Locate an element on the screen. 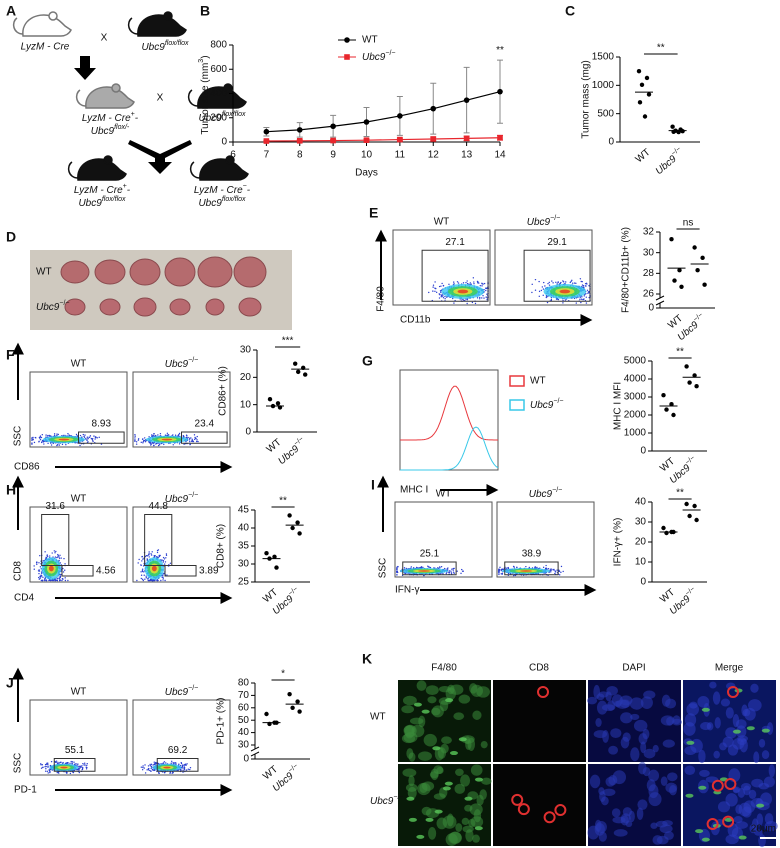  flow-plot-frame is located at coordinates (78, 737).